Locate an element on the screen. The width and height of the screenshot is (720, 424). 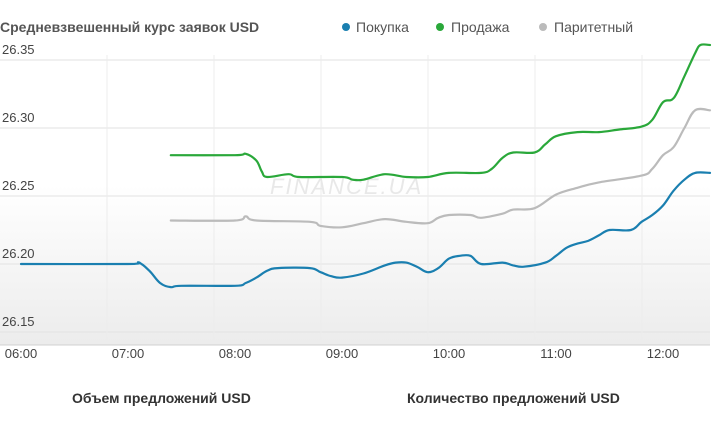
y-axis: 26.15 26.20 26.25 26.30 26.35 is located at coordinates (18, 185).